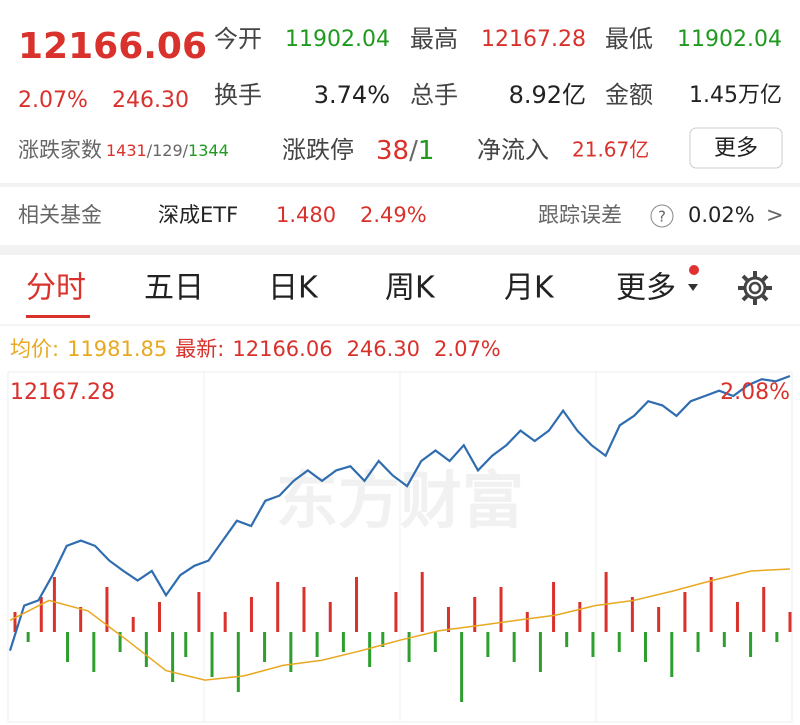 This screenshot has height=725, width=800. I want to click on gear-hub, so click(755, 288).